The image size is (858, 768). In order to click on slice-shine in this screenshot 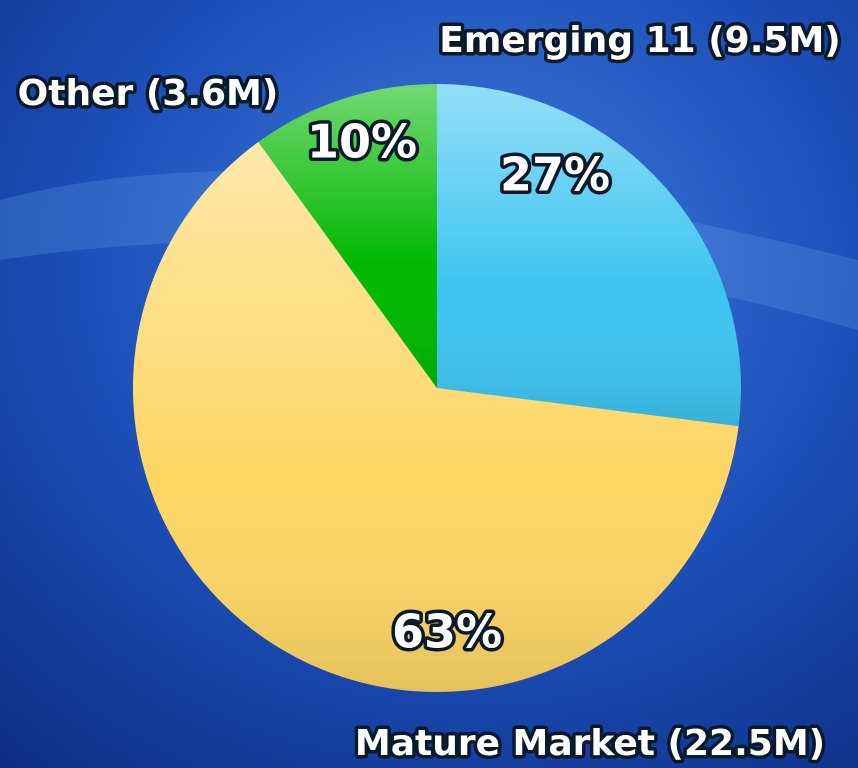, I will do `click(347, 236)`.